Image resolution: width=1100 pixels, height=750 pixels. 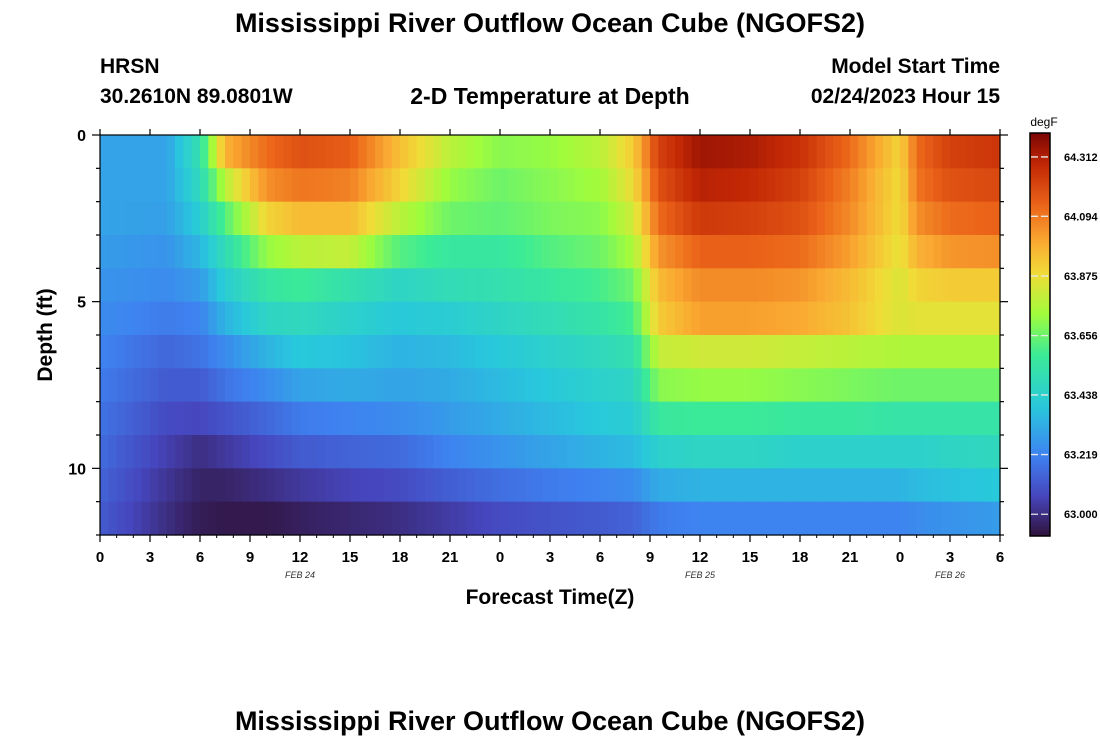 What do you see at coordinates (700, 557) in the screenshot?
I see `x-tick-label: 12` at bounding box center [700, 557].